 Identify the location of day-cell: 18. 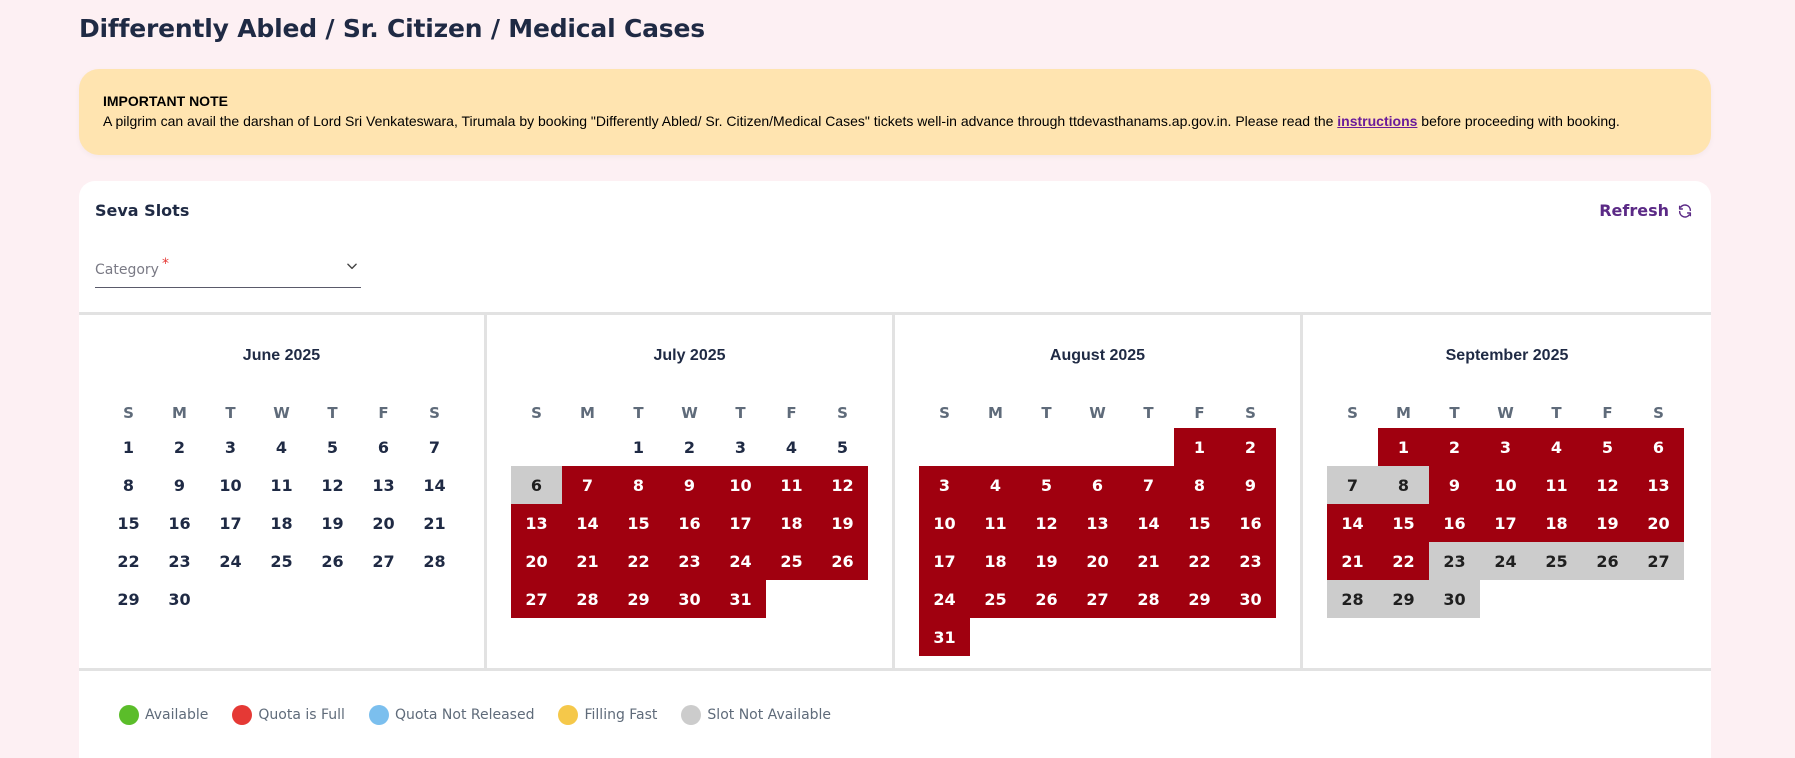
(281, 523).